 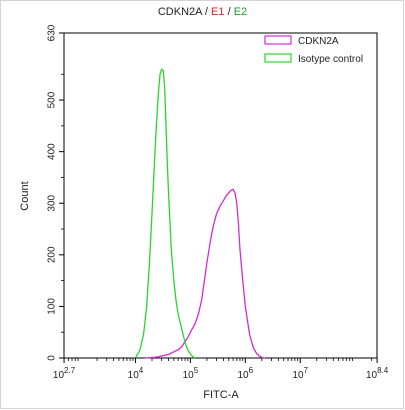 I want to click on y-tick-label-5: 500, so click(x=52, y=99).